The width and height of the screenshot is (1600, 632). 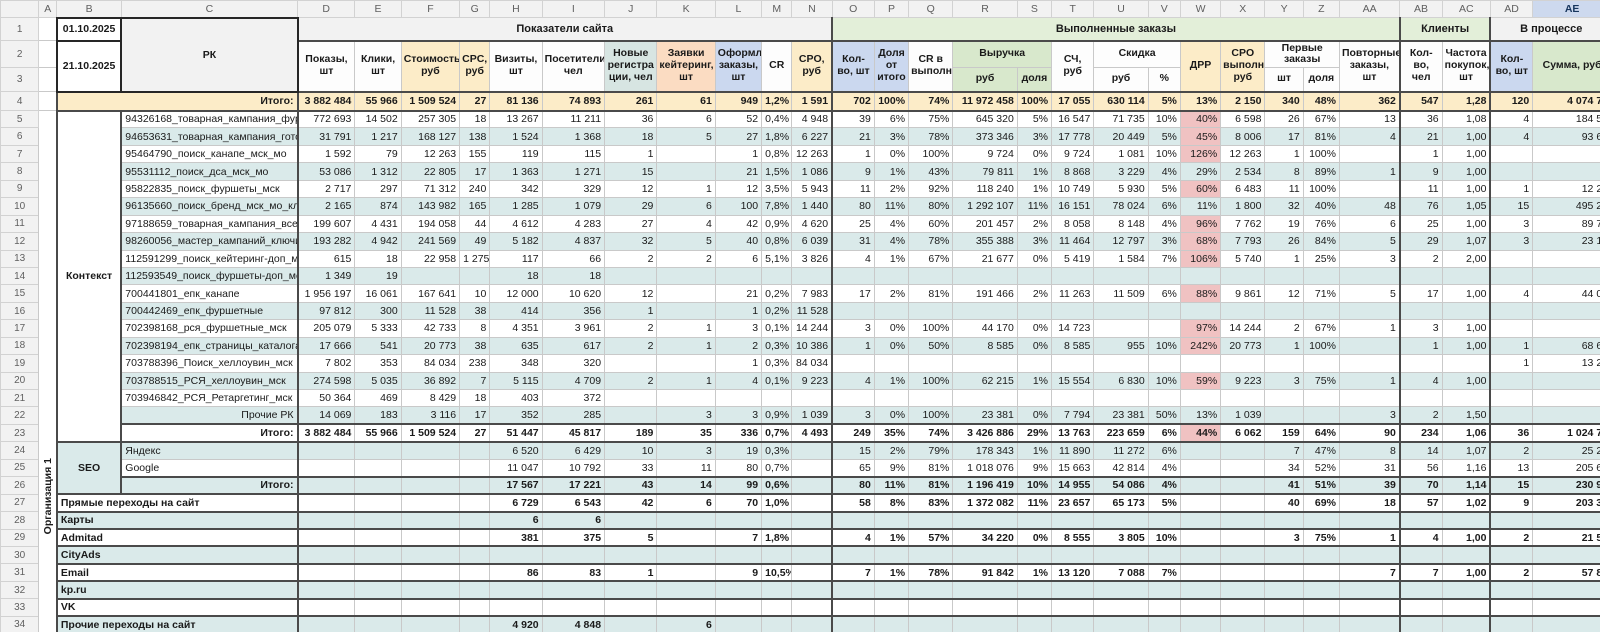 What do you see at coordinates (891, 433) in the screenshot?
I see `cell-P23: 35%` at bounding box center [891, 433].